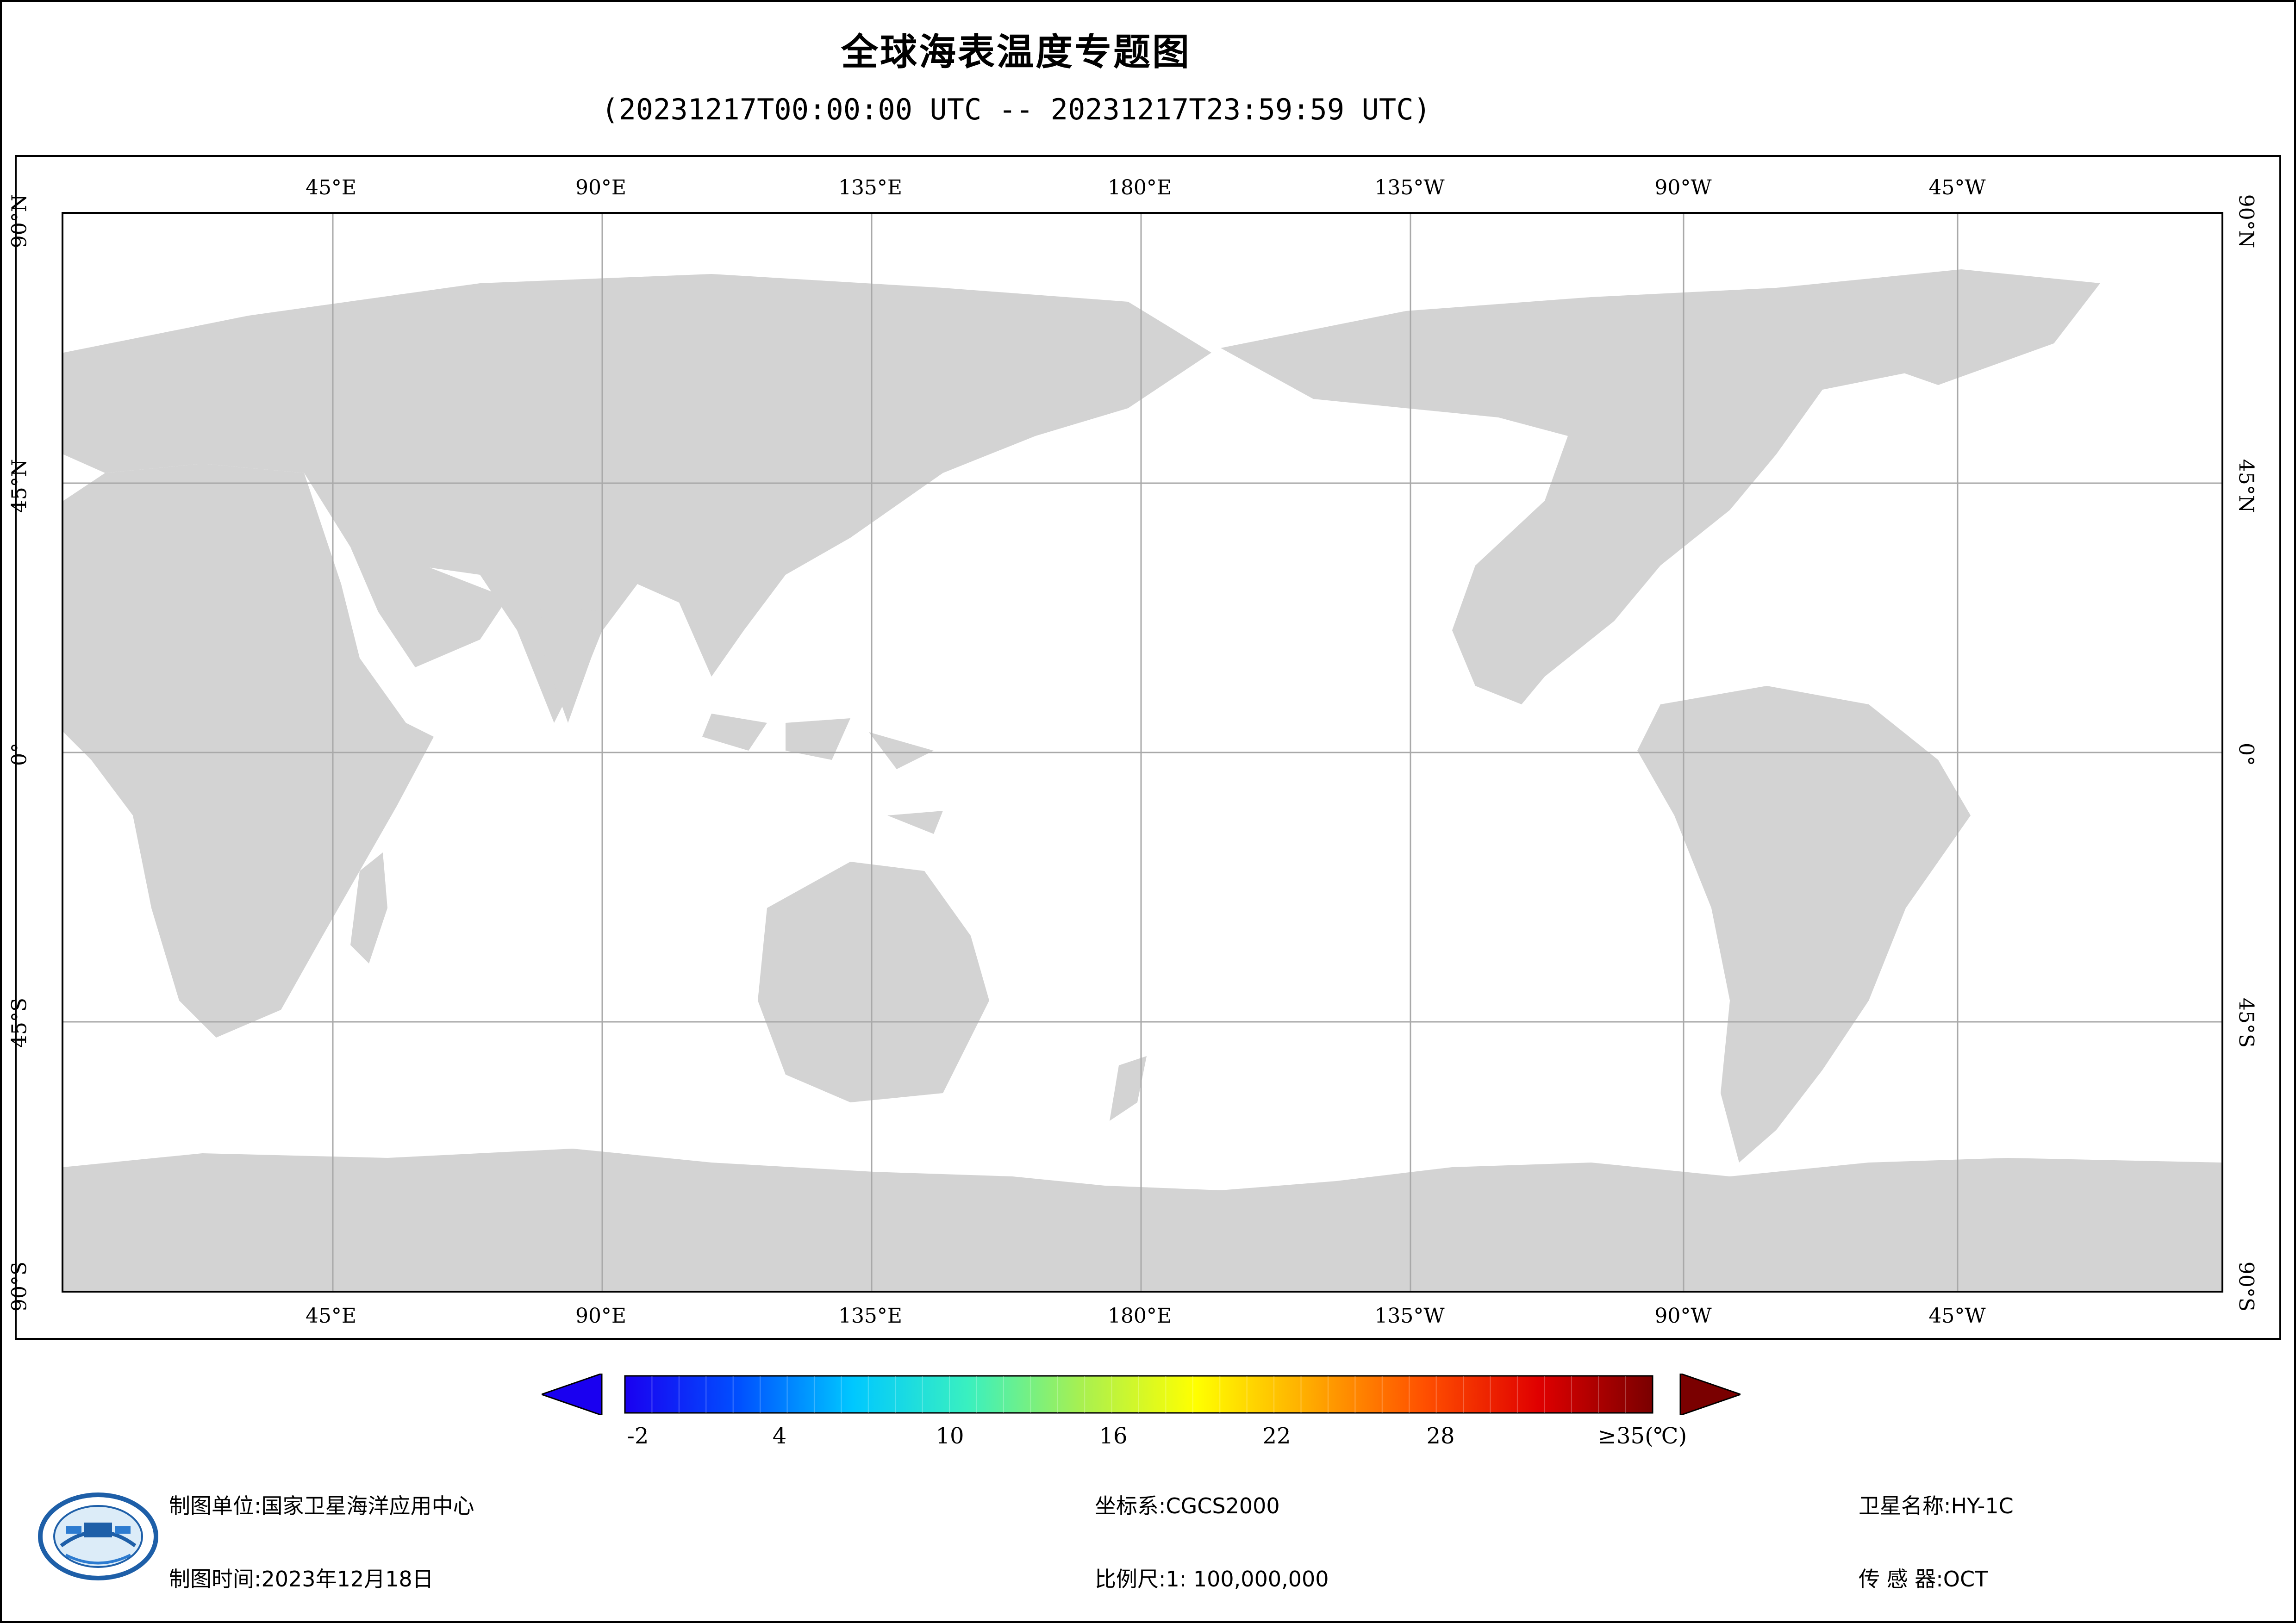 This screenshot has height=1623, width=2296. I want to click on mapping-time: 制图时间:2023年12月18日, so click(301, 1577).